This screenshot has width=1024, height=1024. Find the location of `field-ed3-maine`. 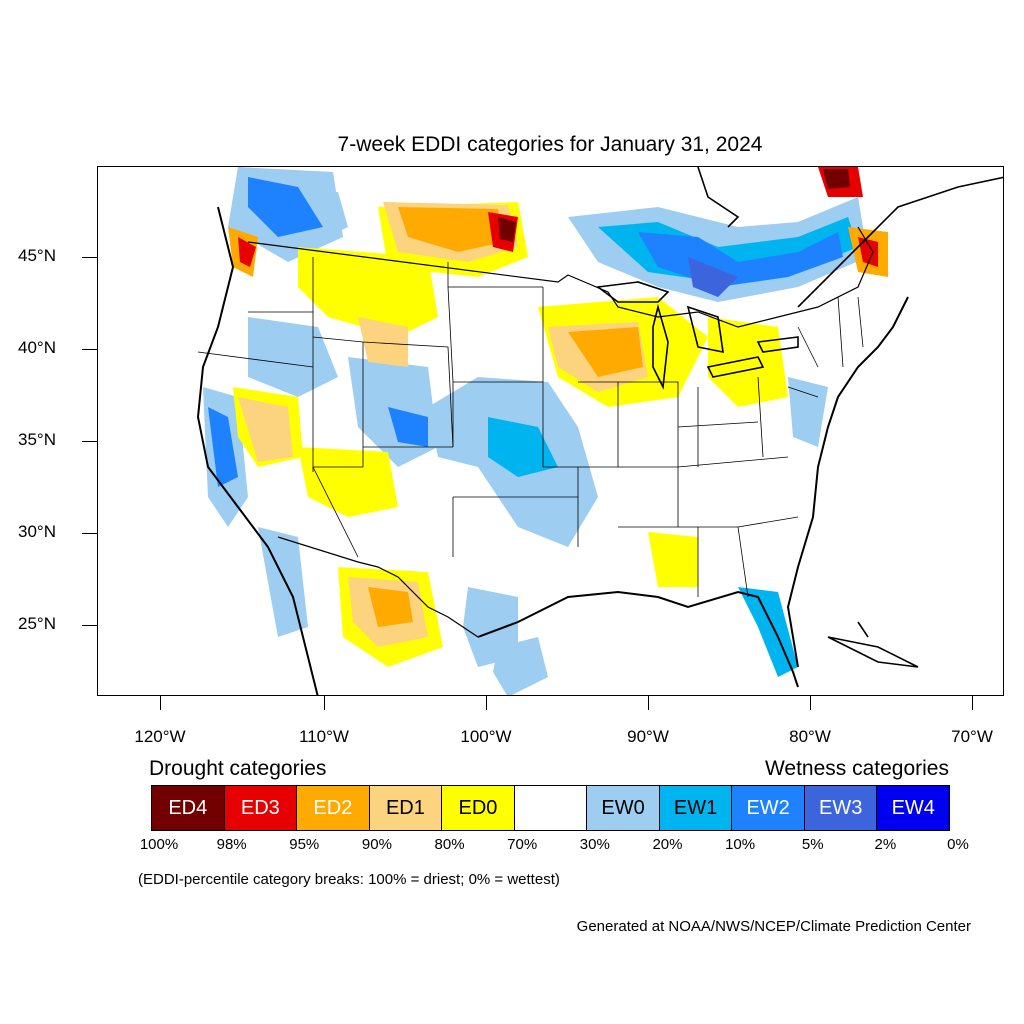

field-ed3-maine is located at coordinates (868, 252).